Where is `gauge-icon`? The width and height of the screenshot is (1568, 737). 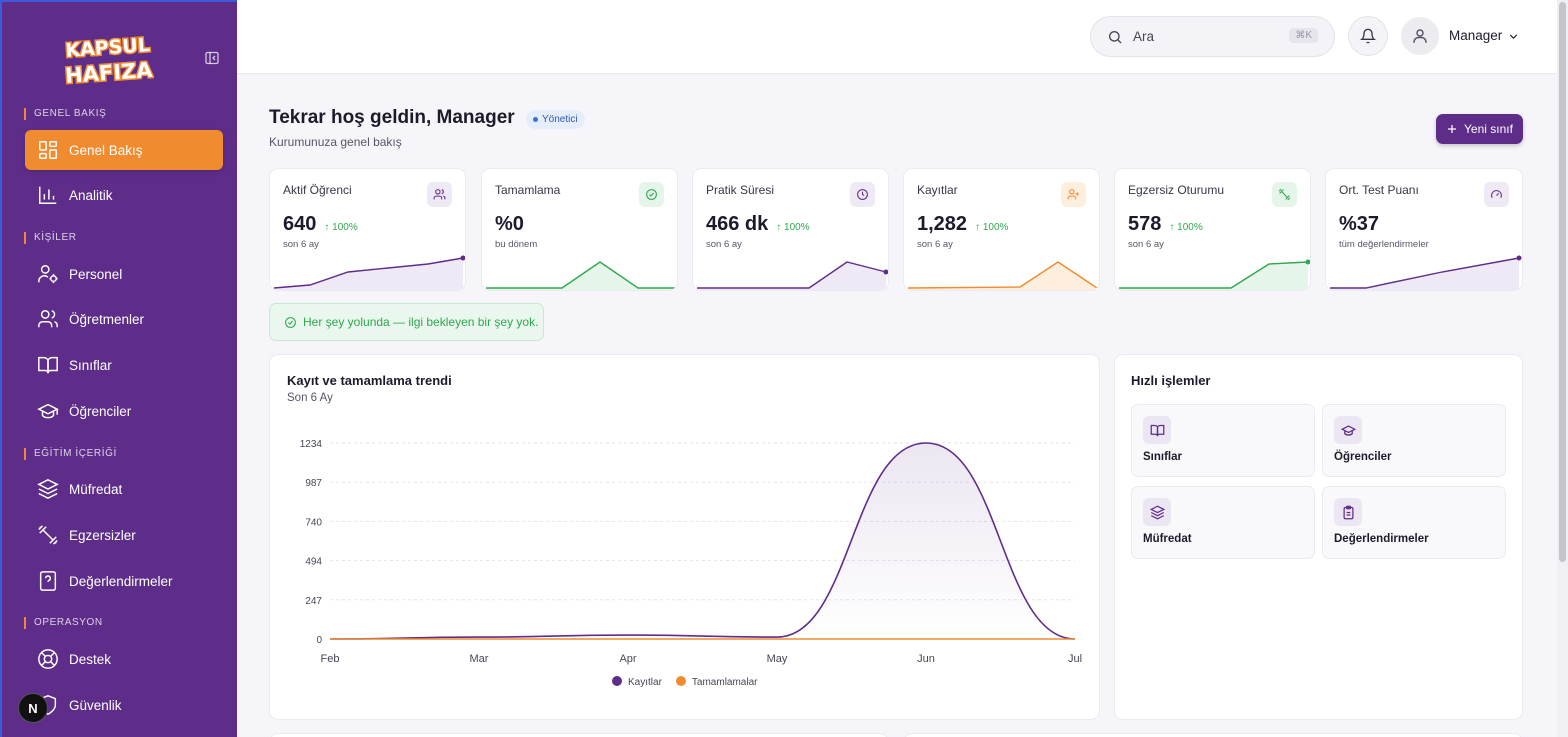 gauge-icon is located at coordinates (1496, 194).